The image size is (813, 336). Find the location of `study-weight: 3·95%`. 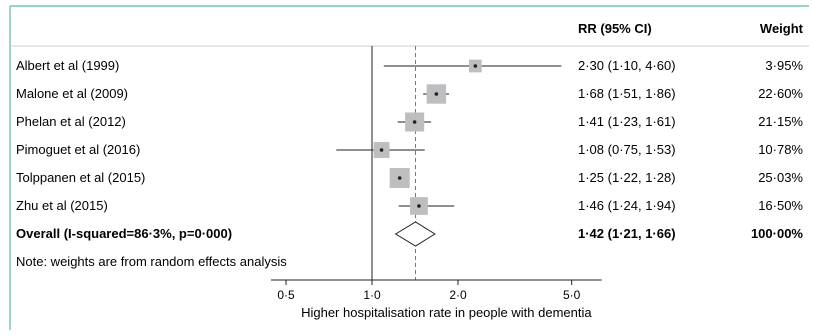

study-weight: 3·95% is located at coordinates (784, 65).